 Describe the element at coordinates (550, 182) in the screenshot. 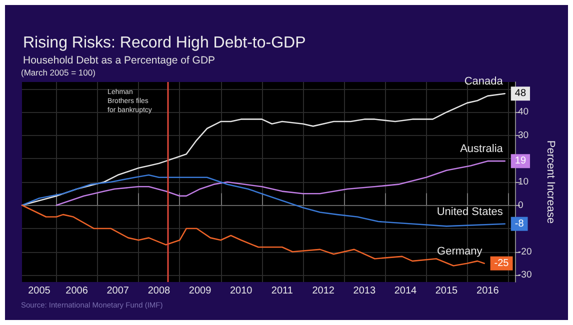

I see `y-axis-title: Percent Increase` at that location.